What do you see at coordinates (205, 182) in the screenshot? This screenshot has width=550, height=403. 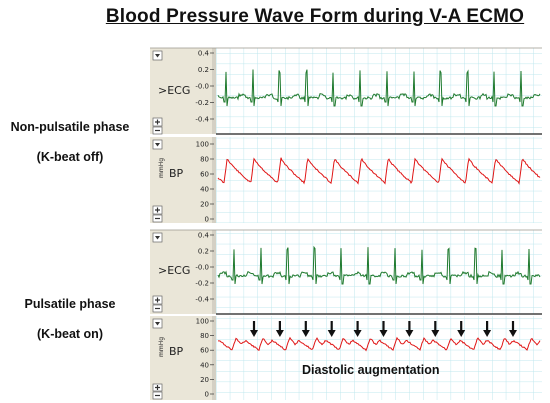 I see `bp-1-axis: 100 80 60 40 20 0` at bounding box center [205, 182].